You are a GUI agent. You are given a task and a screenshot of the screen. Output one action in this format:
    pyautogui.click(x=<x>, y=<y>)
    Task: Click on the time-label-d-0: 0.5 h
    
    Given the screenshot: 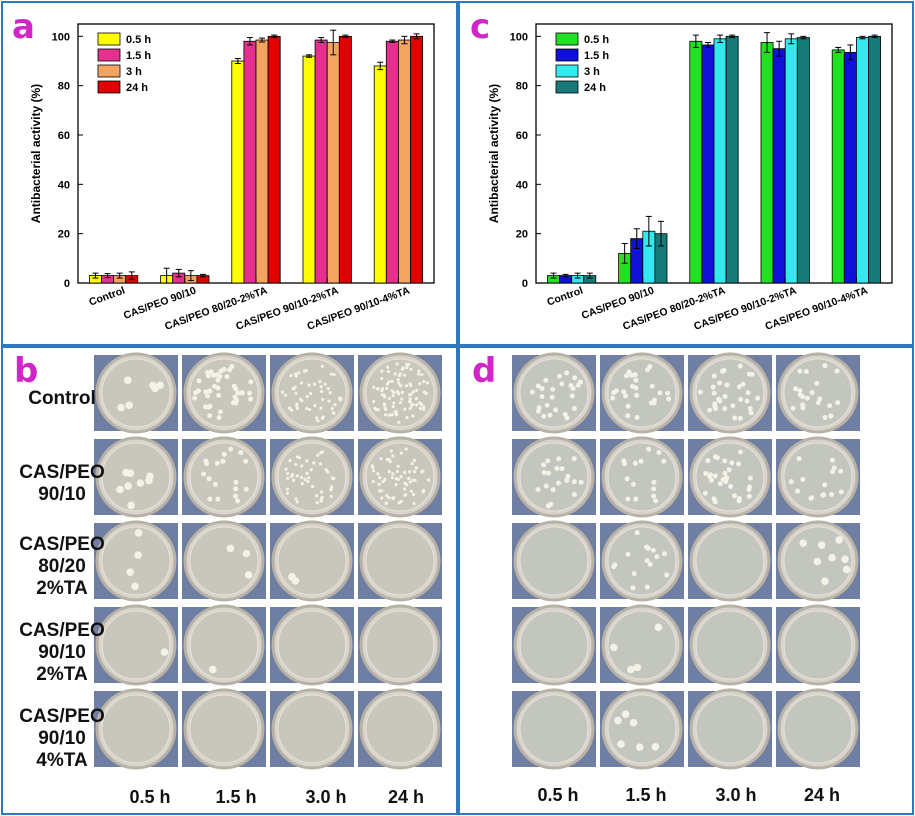 What is the action you would take?
    pyautogui.click(x=558, y=795)
    